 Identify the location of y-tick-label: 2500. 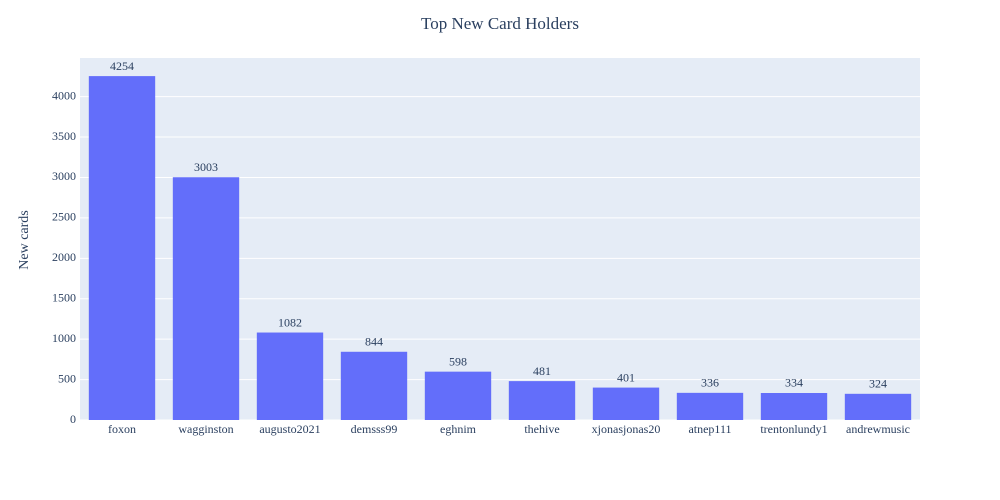
(64, 217).